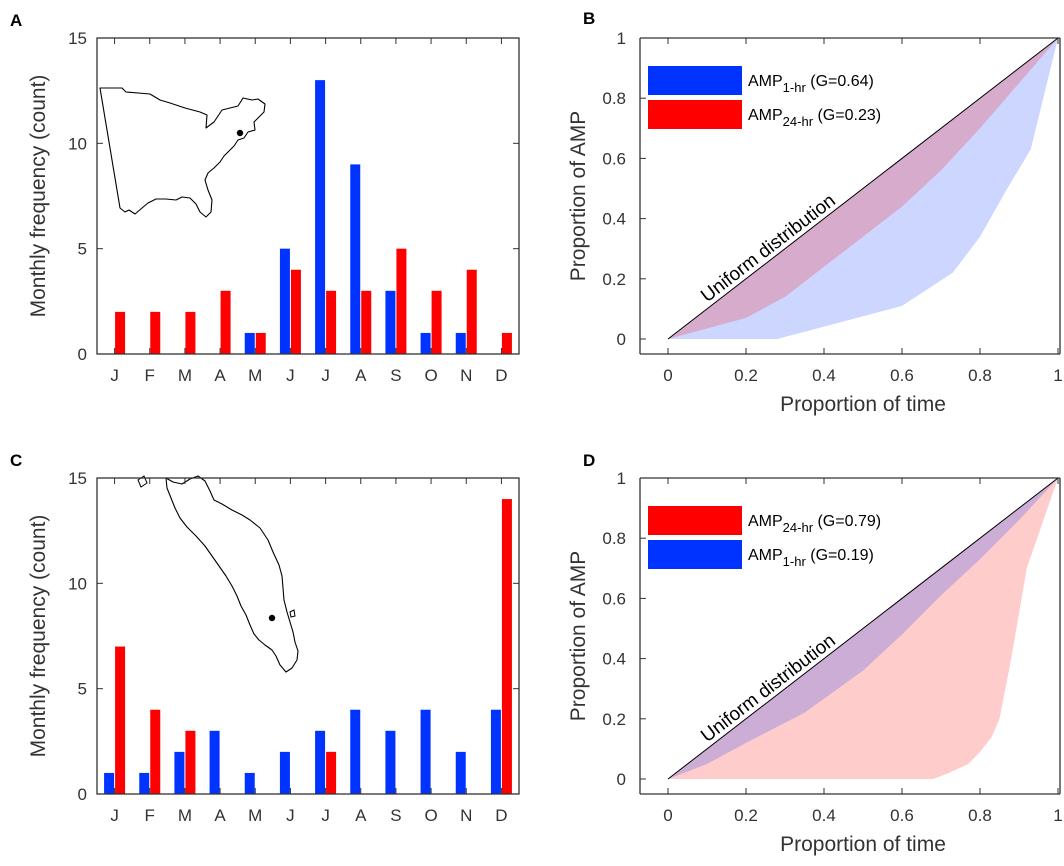 Image resolution: width=1064 pixels, height=866 pixels. I want to click on uniform-line, so click(863, 188).